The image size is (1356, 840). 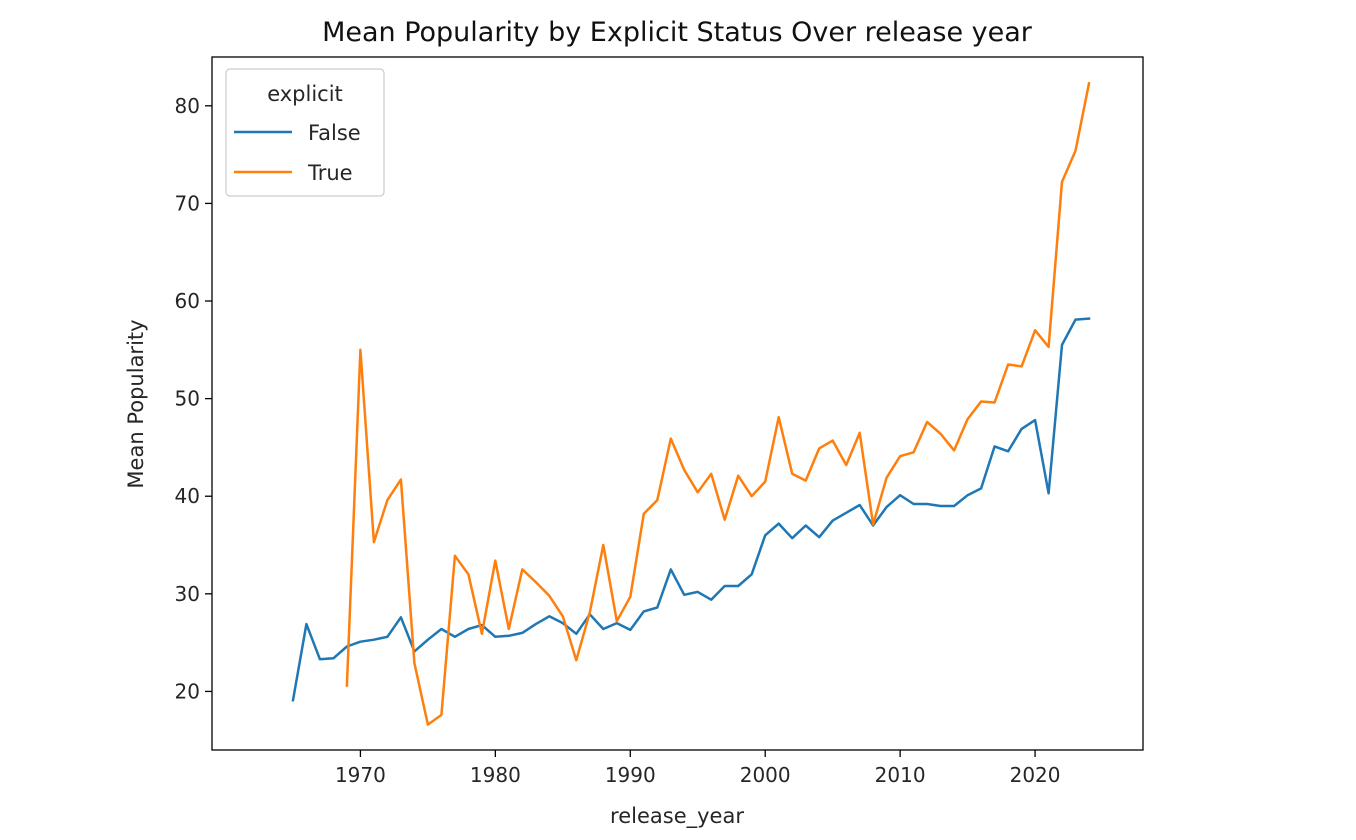 I want to click on y-tick-label: 60, so click(x=187, y=301).